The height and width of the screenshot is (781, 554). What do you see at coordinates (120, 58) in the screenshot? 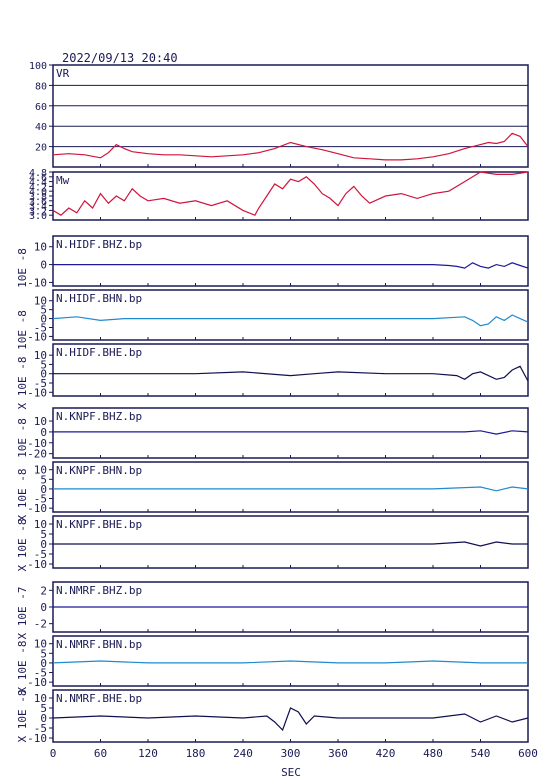
I see `timestamp-title: 2022/09/13 20:40` at bounding box center [120, 58].